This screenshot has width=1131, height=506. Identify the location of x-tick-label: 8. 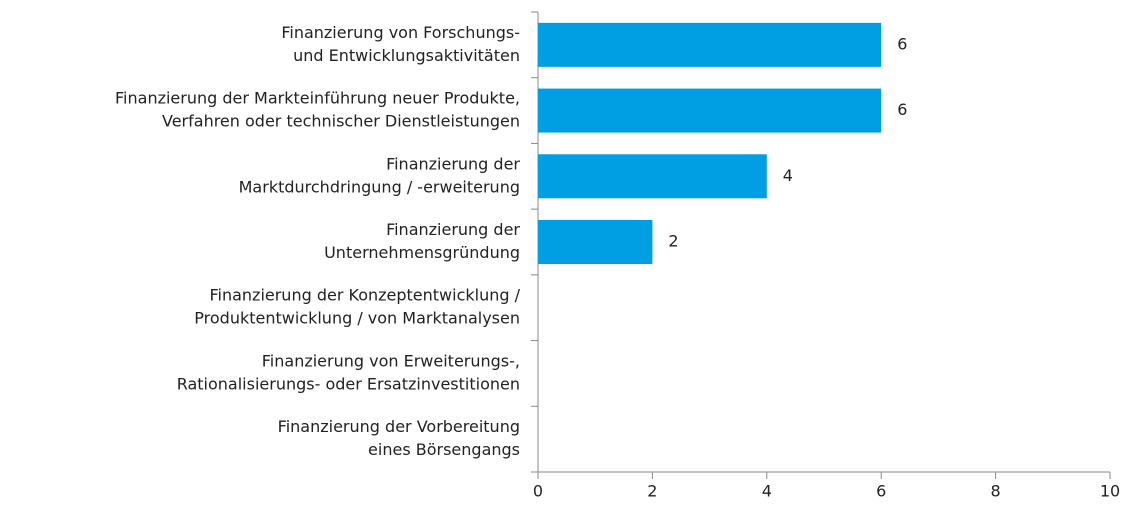
(996, 491).